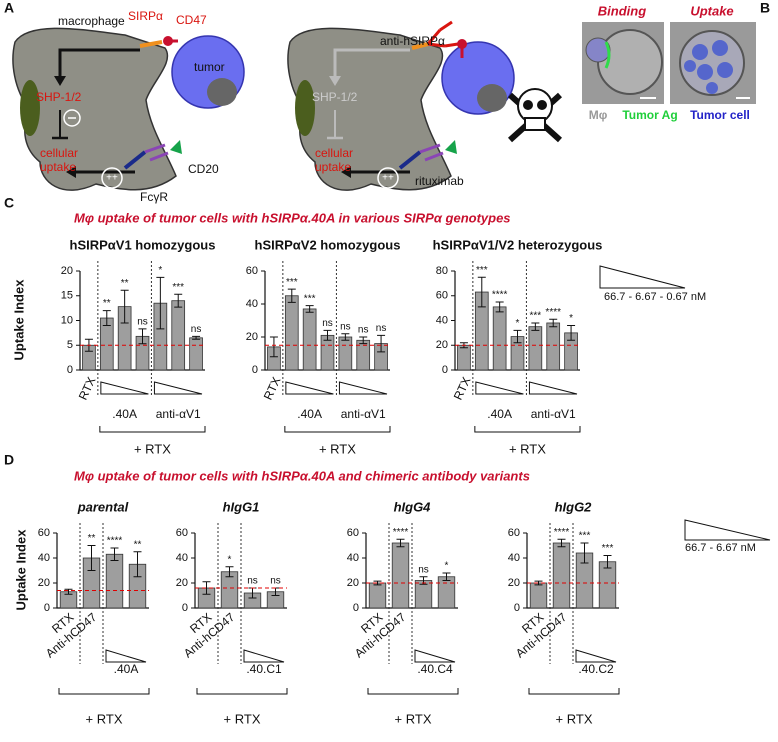  What do you see at coordinates (535, 115) in the screenshot?
I see `skull-icon` at bounding box center [535, 115].